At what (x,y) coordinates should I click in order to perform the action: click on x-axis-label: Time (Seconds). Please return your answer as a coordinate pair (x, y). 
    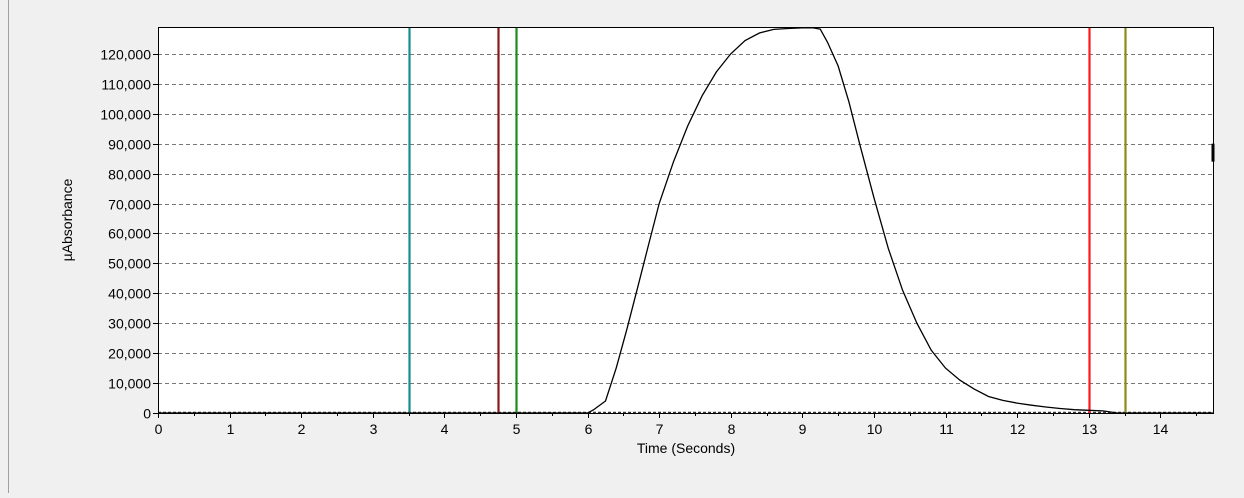
    Looking at the image, I should click on (686, 448).